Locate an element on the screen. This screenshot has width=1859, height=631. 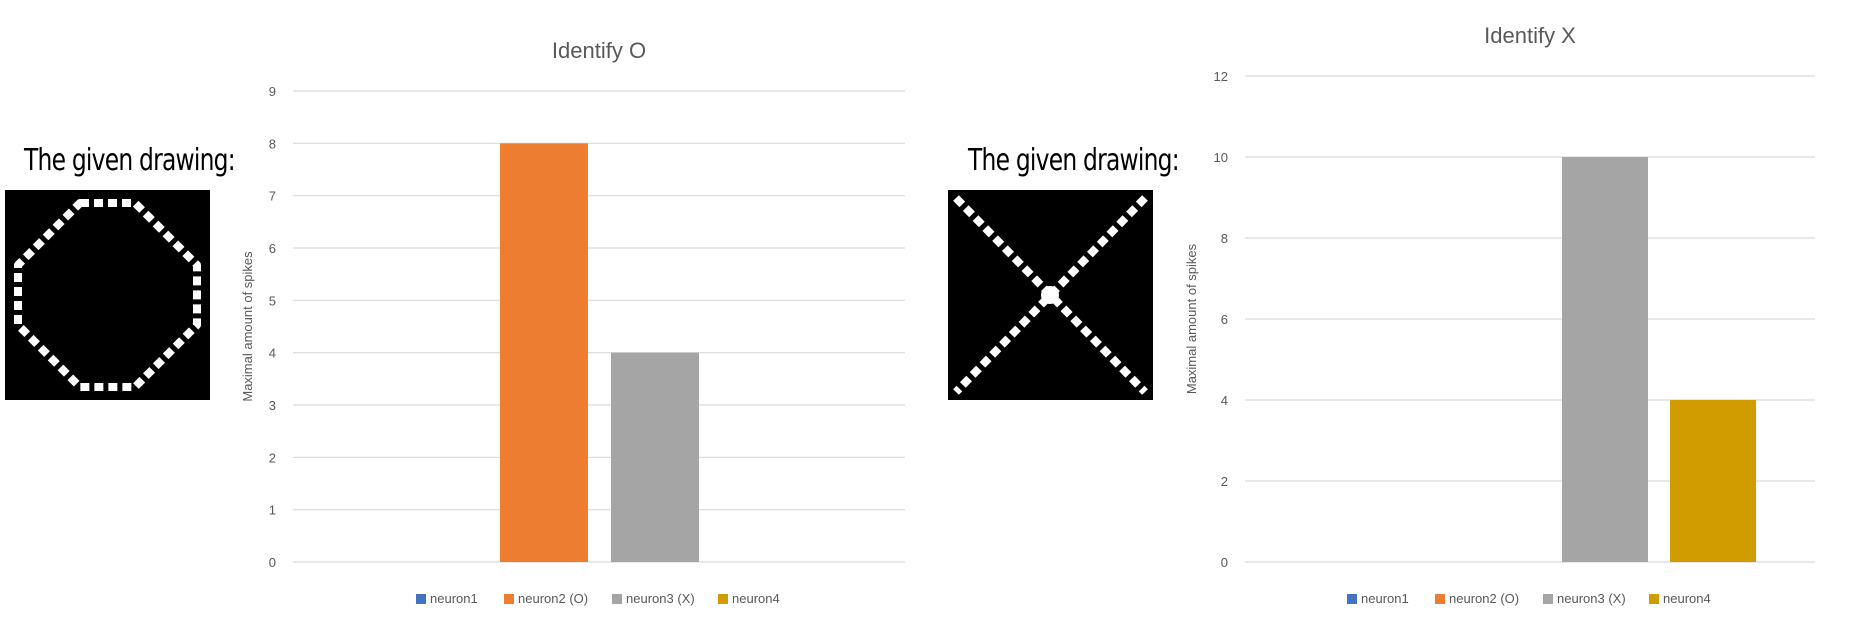
chart-title: Identify O is located at coordinates (599, 50).